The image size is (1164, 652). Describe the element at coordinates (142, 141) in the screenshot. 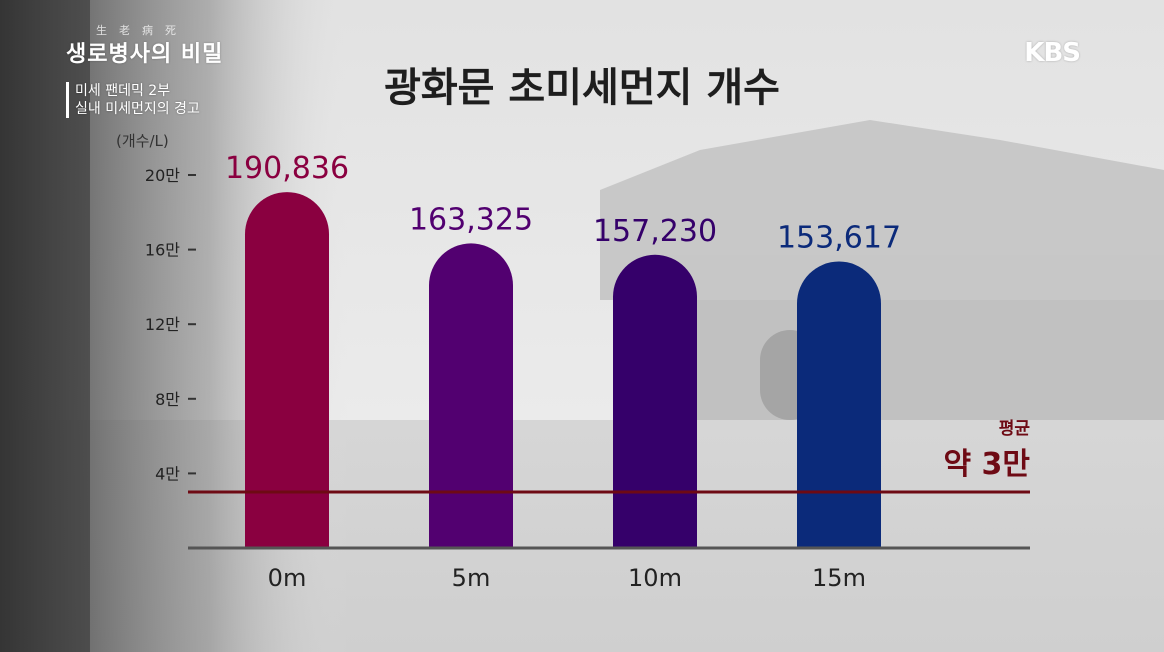

I see `y-axis-unit: (개수/L)` at that location.